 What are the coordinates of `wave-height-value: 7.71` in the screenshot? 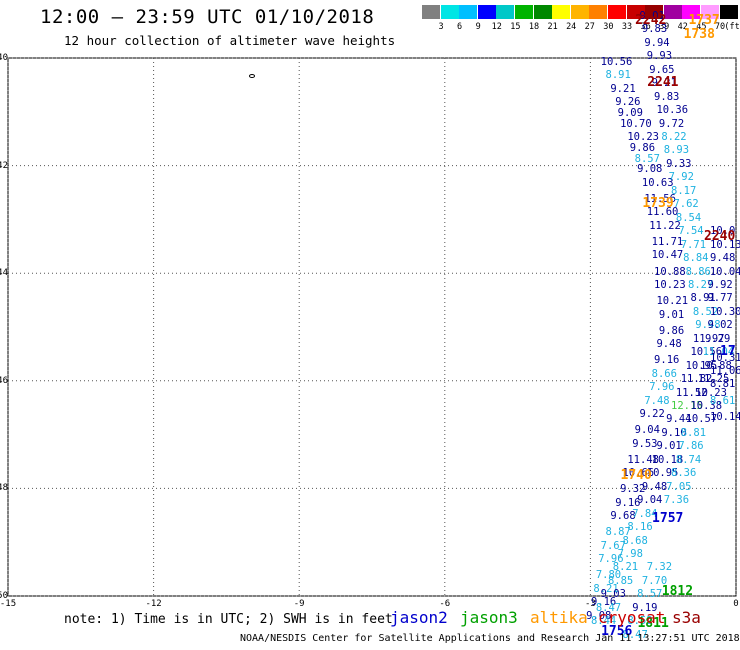 It's located at (693, 244).